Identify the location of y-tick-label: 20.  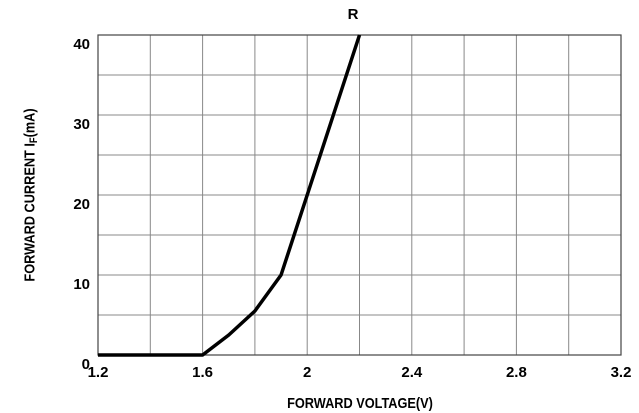
(81, 204).